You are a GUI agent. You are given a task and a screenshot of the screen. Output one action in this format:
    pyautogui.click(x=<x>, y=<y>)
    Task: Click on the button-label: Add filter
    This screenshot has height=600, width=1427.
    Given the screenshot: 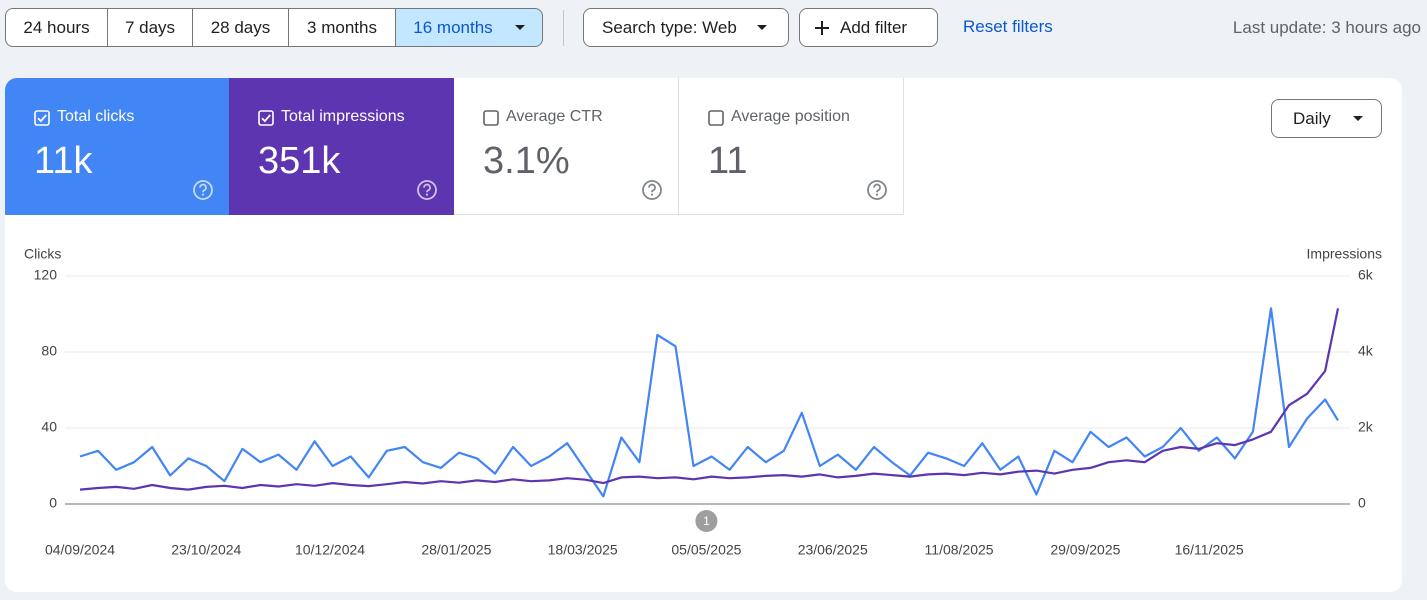 What is the action you would take?
    pyautogui.click(x=874, y=27)
    